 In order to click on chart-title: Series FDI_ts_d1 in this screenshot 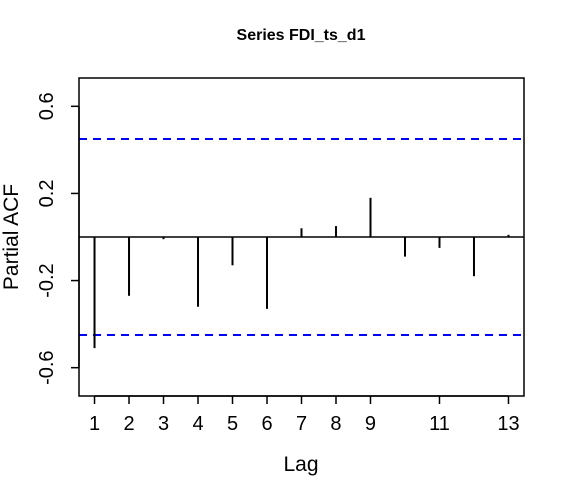, I will do `click(301, 35)`.